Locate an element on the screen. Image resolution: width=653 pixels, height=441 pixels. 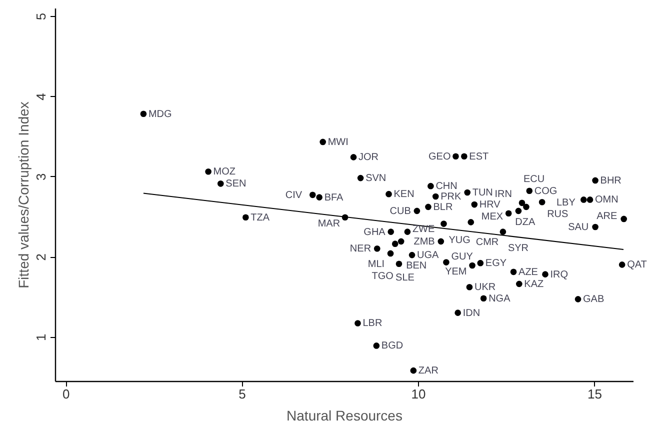
annotation: BEN is located at coordinates (416, 266).